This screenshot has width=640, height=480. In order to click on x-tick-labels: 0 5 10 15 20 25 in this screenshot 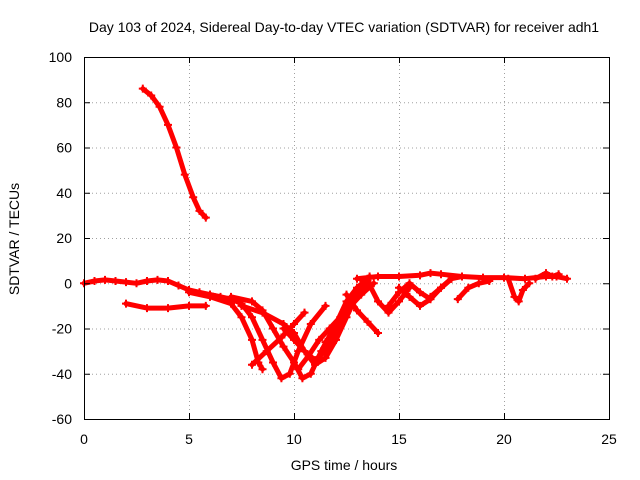, I will do `click(348, 439)`.